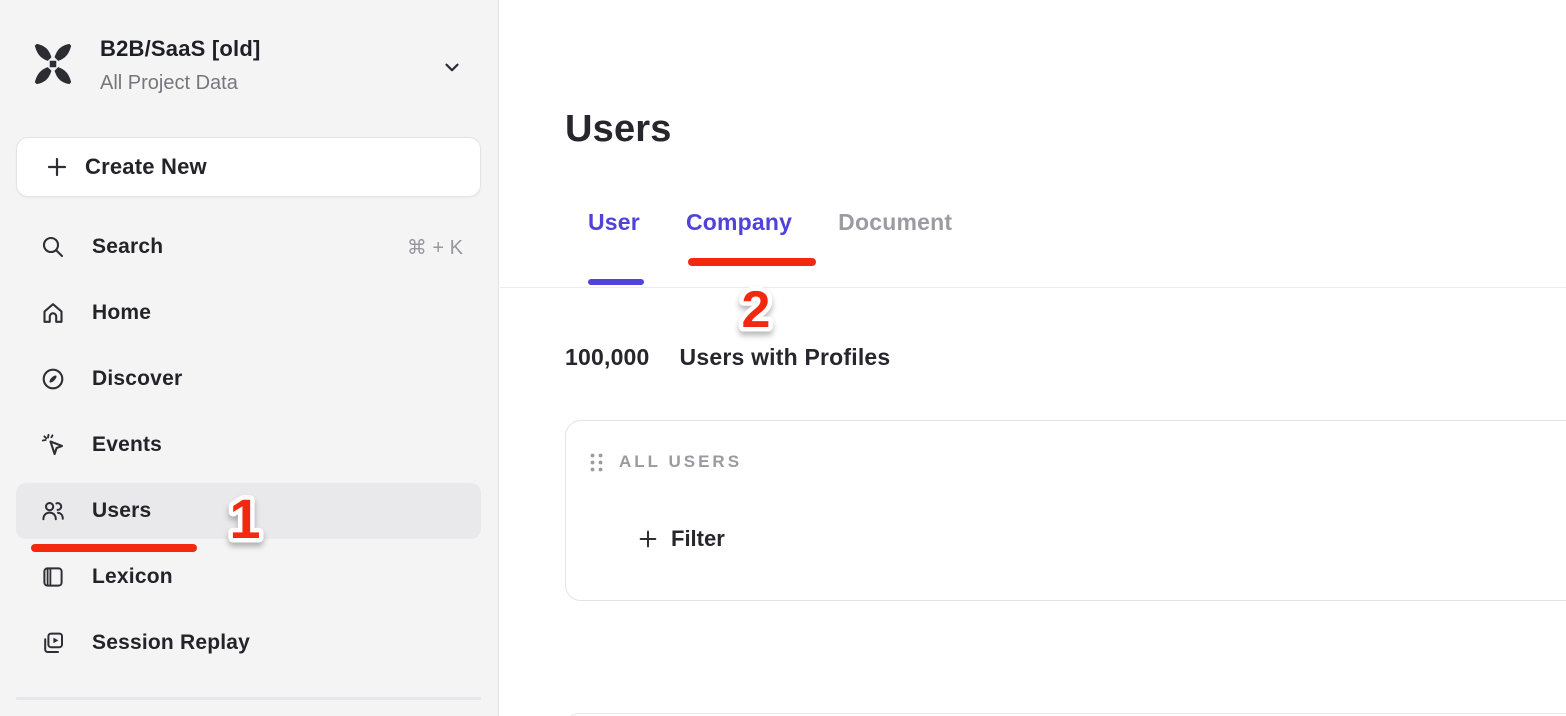 The image size is (1566, 716). I want to click on sidebar-item-discover: Discover, so click(248, 379).